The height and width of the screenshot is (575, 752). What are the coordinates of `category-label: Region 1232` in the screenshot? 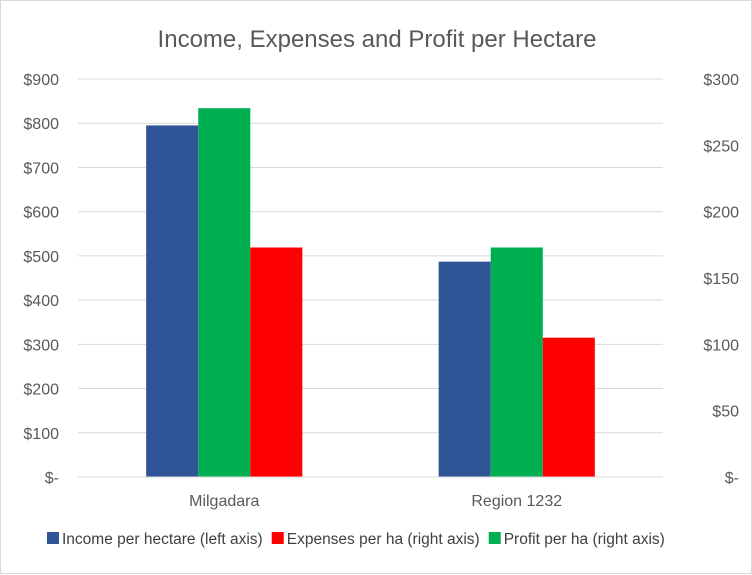 It's located at (516, 501).